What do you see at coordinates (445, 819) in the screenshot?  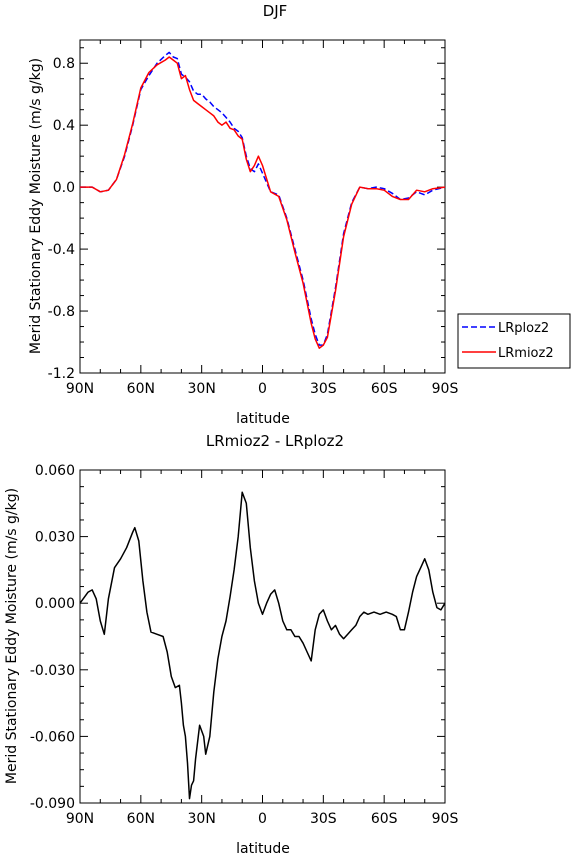 I see `bottom-x-tick-label: 90S` at bounding box center [445, 819].